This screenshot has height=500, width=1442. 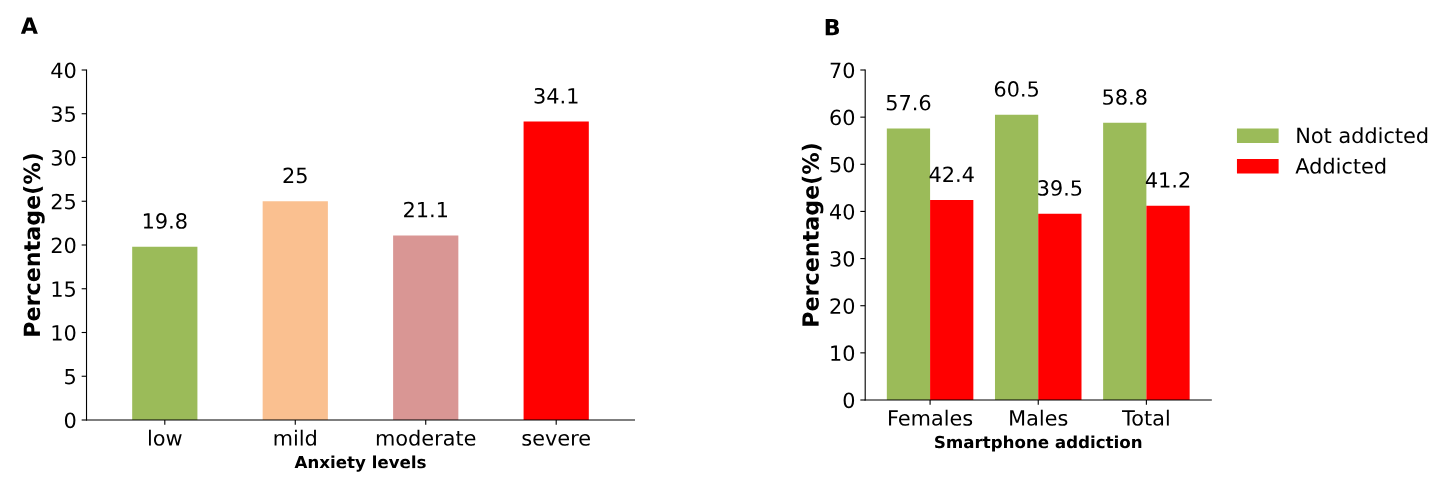 What do you see at coordinates (1340, 165) in the screenshot?
I see `legend-label: Addicted` at bounding box center [1340, 165].